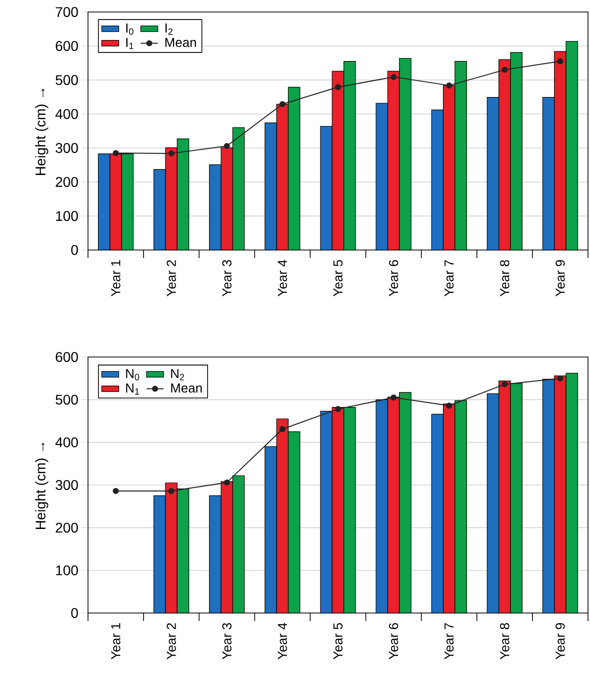  What do you see at coordinates (130, 44) in the screenshot?
I see `legend-label: I$_{1}$` at bounding box center [130, 44].